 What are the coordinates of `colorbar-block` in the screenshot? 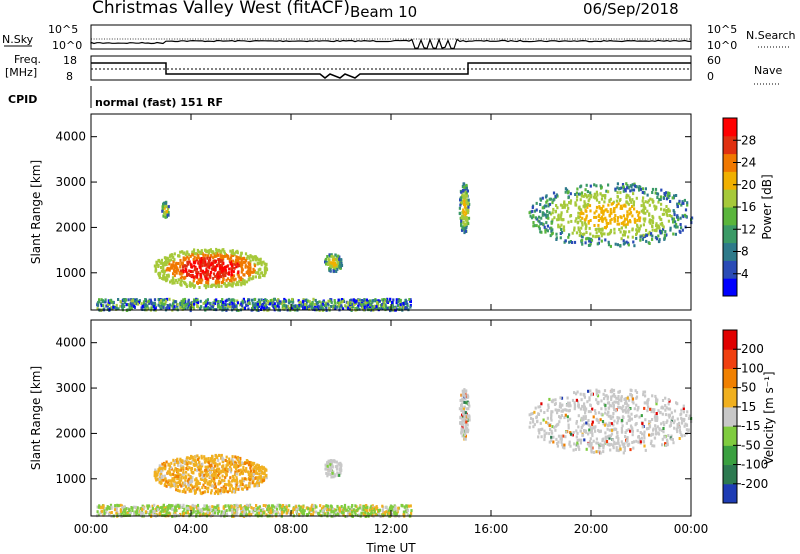 It's located at (730, 251).